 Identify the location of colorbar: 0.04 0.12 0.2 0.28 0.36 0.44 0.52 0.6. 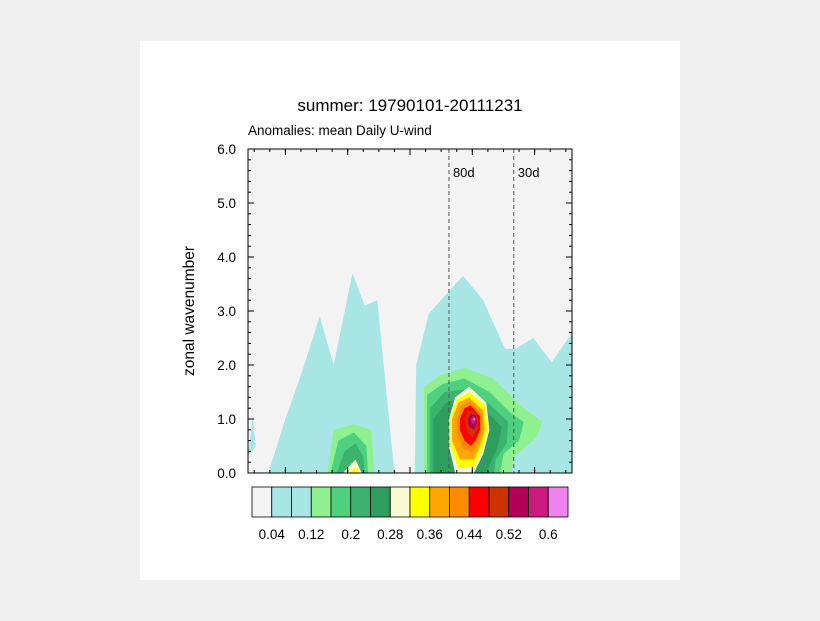
(410, 514).